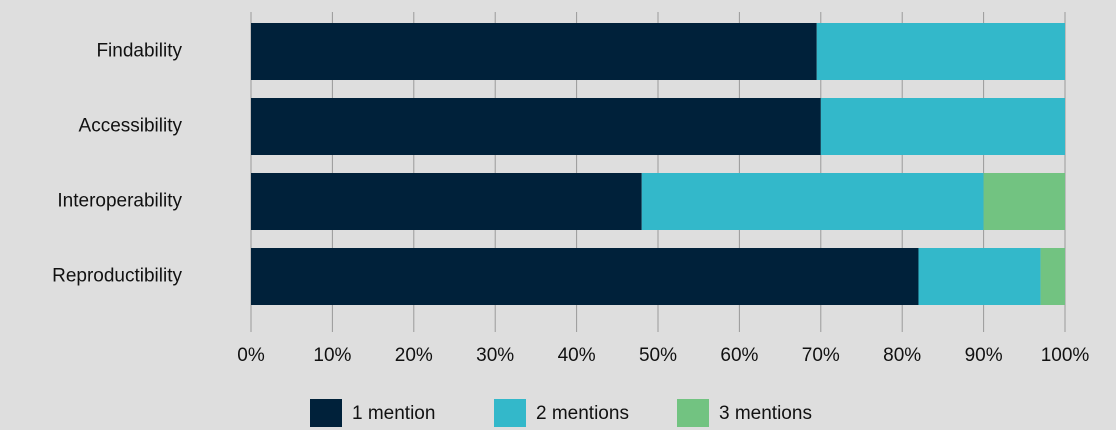 Image resolution: width=1116 pixels, height=430 pixels. I want to click on x-tick-label: 10%, so click(332, 355).